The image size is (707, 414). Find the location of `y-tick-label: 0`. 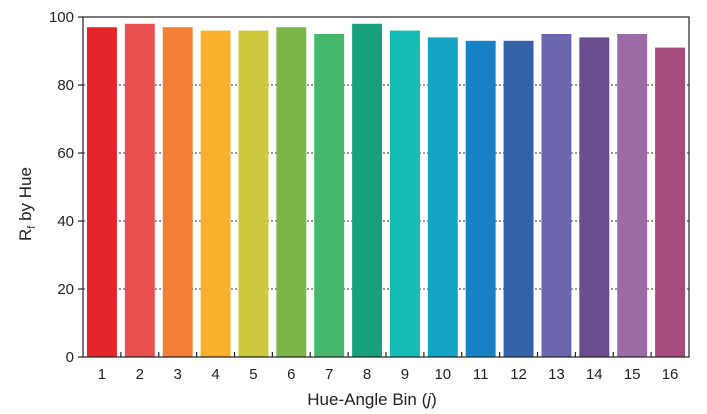

y-tick-label: 0 is located at coordinates (70, 357).